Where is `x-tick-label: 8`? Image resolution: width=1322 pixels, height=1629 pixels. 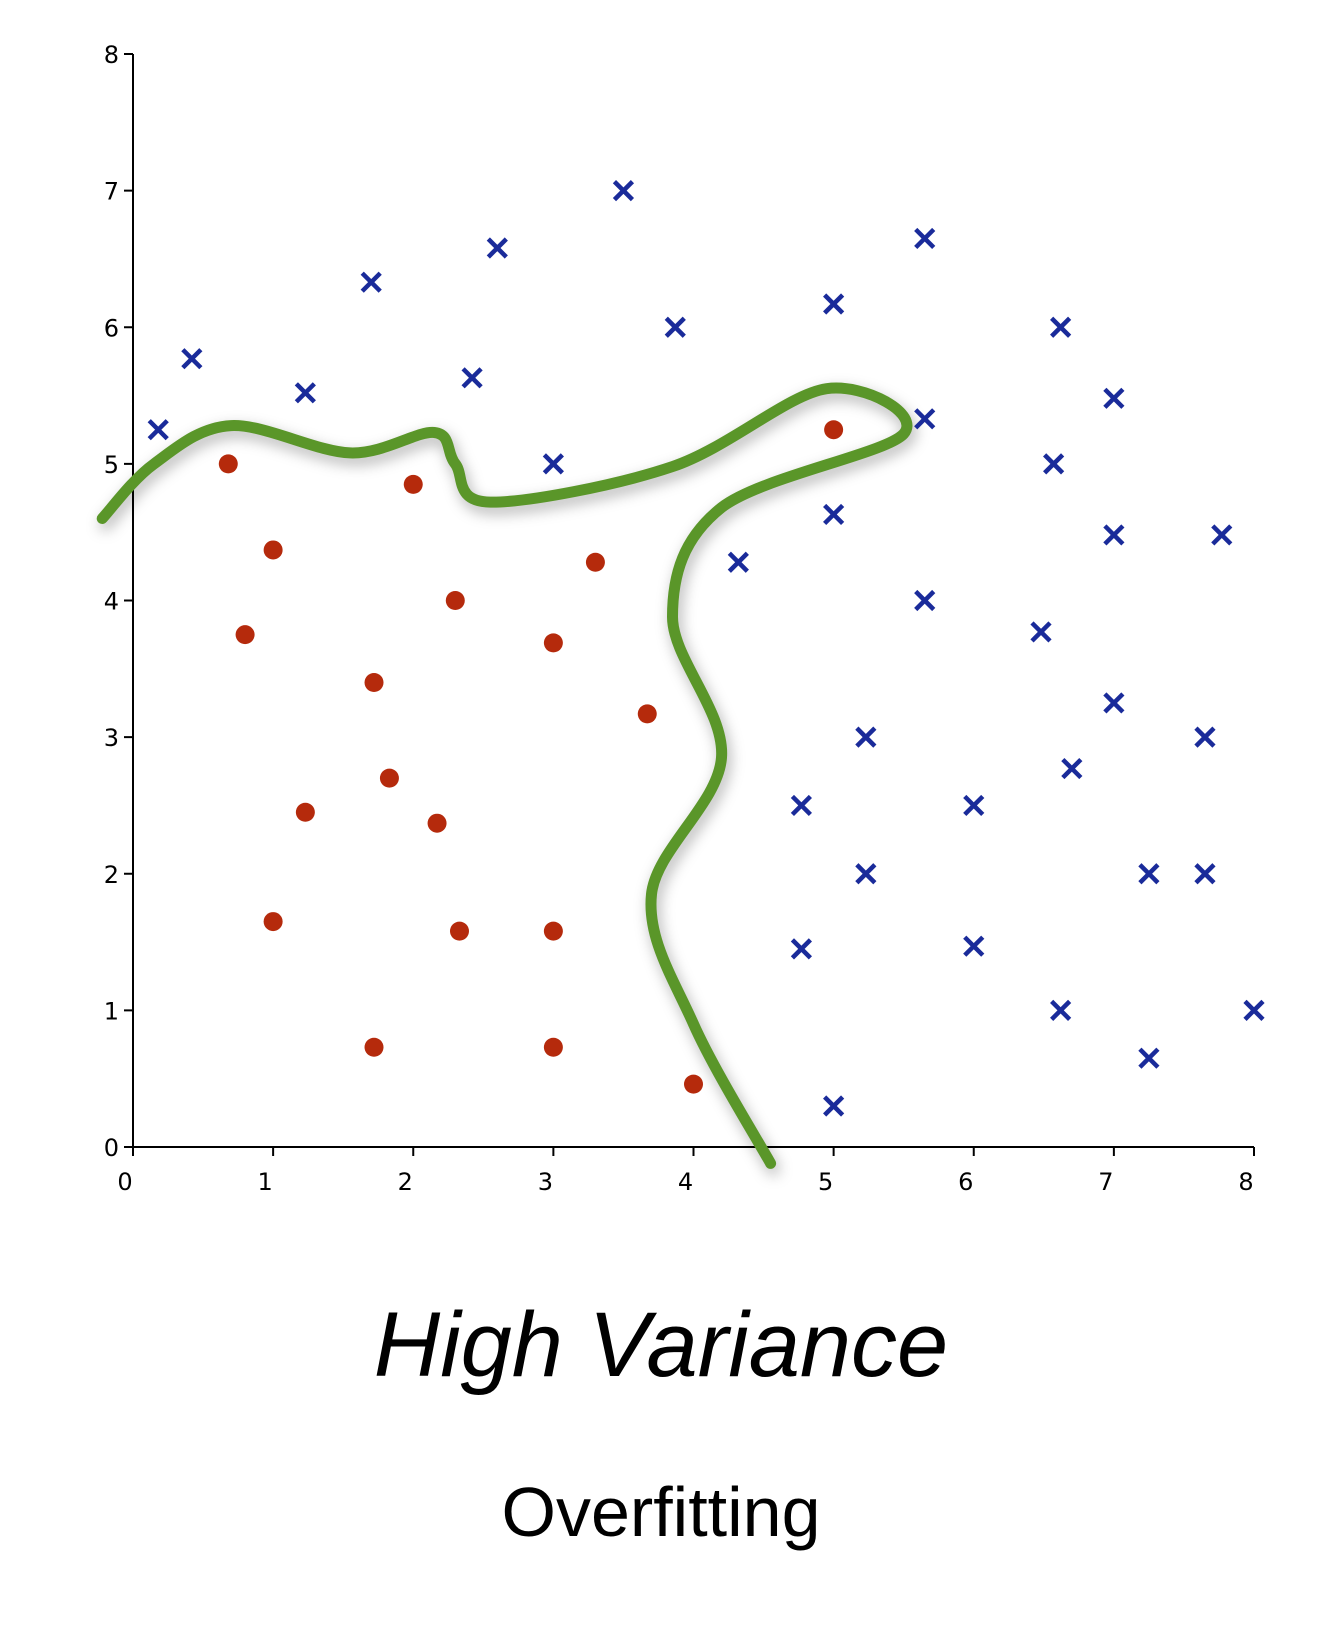
x-tick-label: 8 is located at coordinates (1245, 1182).